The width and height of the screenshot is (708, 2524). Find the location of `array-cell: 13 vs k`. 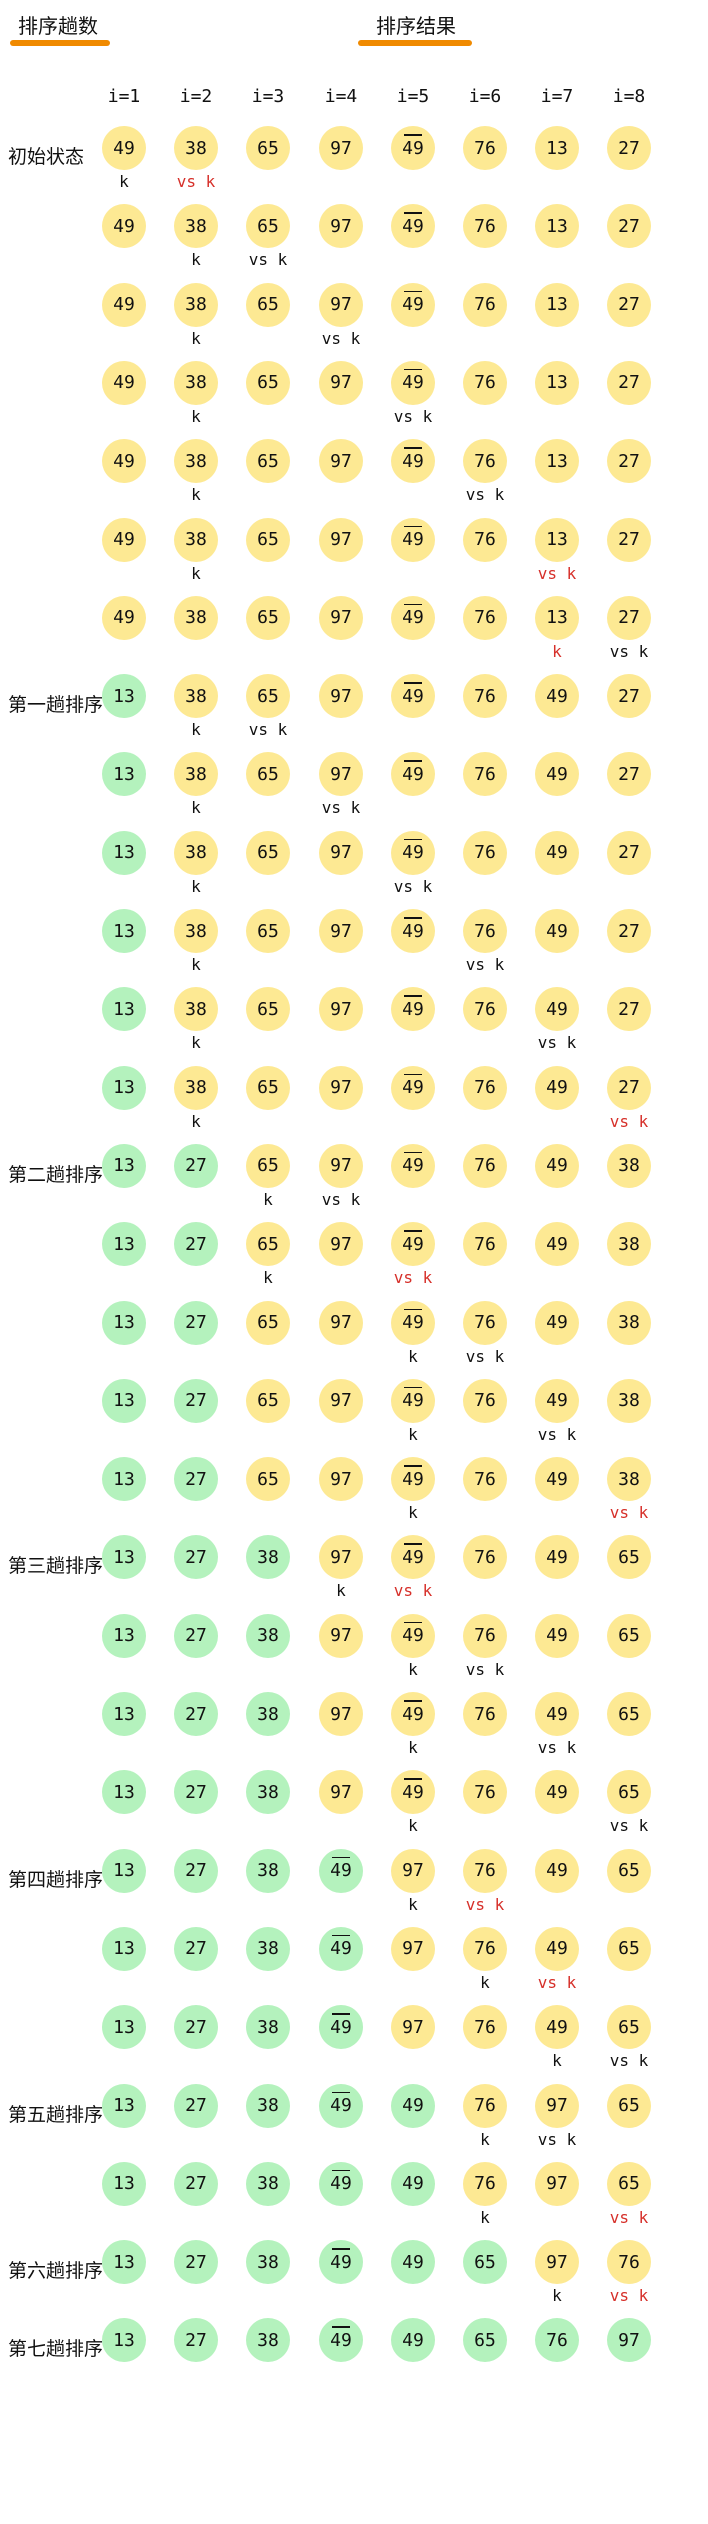

array-cell: 13 vs k is located at coordinates (557, 553).